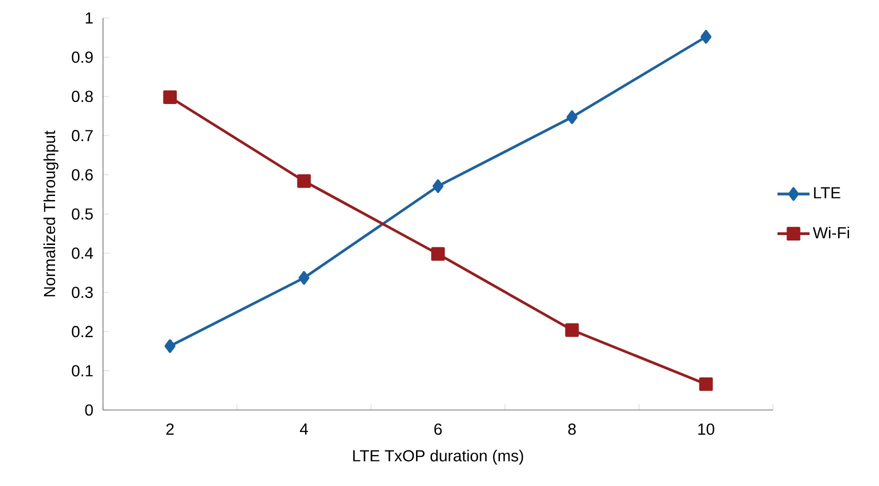 The height and width of the screenshot is (486, 879). What do you see at coordinates (82, 136) in the screenshot?
I see `y-tick-label: 0.7` at bounding box center [82, 136].